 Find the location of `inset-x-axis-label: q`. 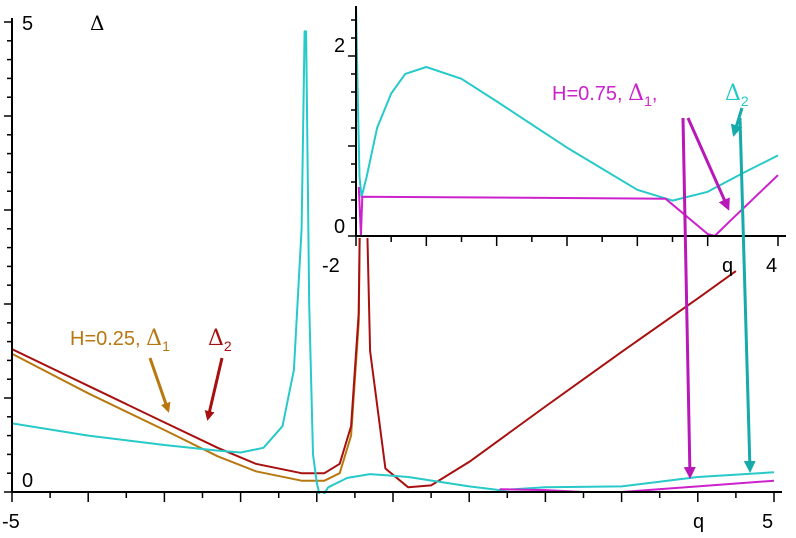

inset-x-axis-label: q is located at coordinates (727, 266).